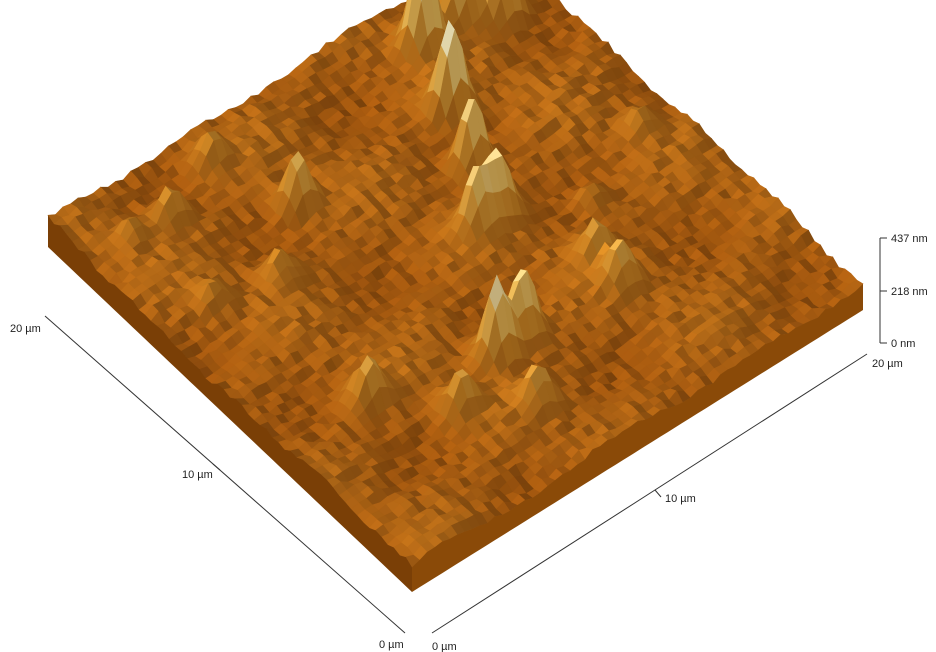 This screenshot has height=652, width=936. What do you see at coordinates (444, 646) in the screenshot?
I see `x-axis-label-0: 0 µm` at bounding box center [444, 646].